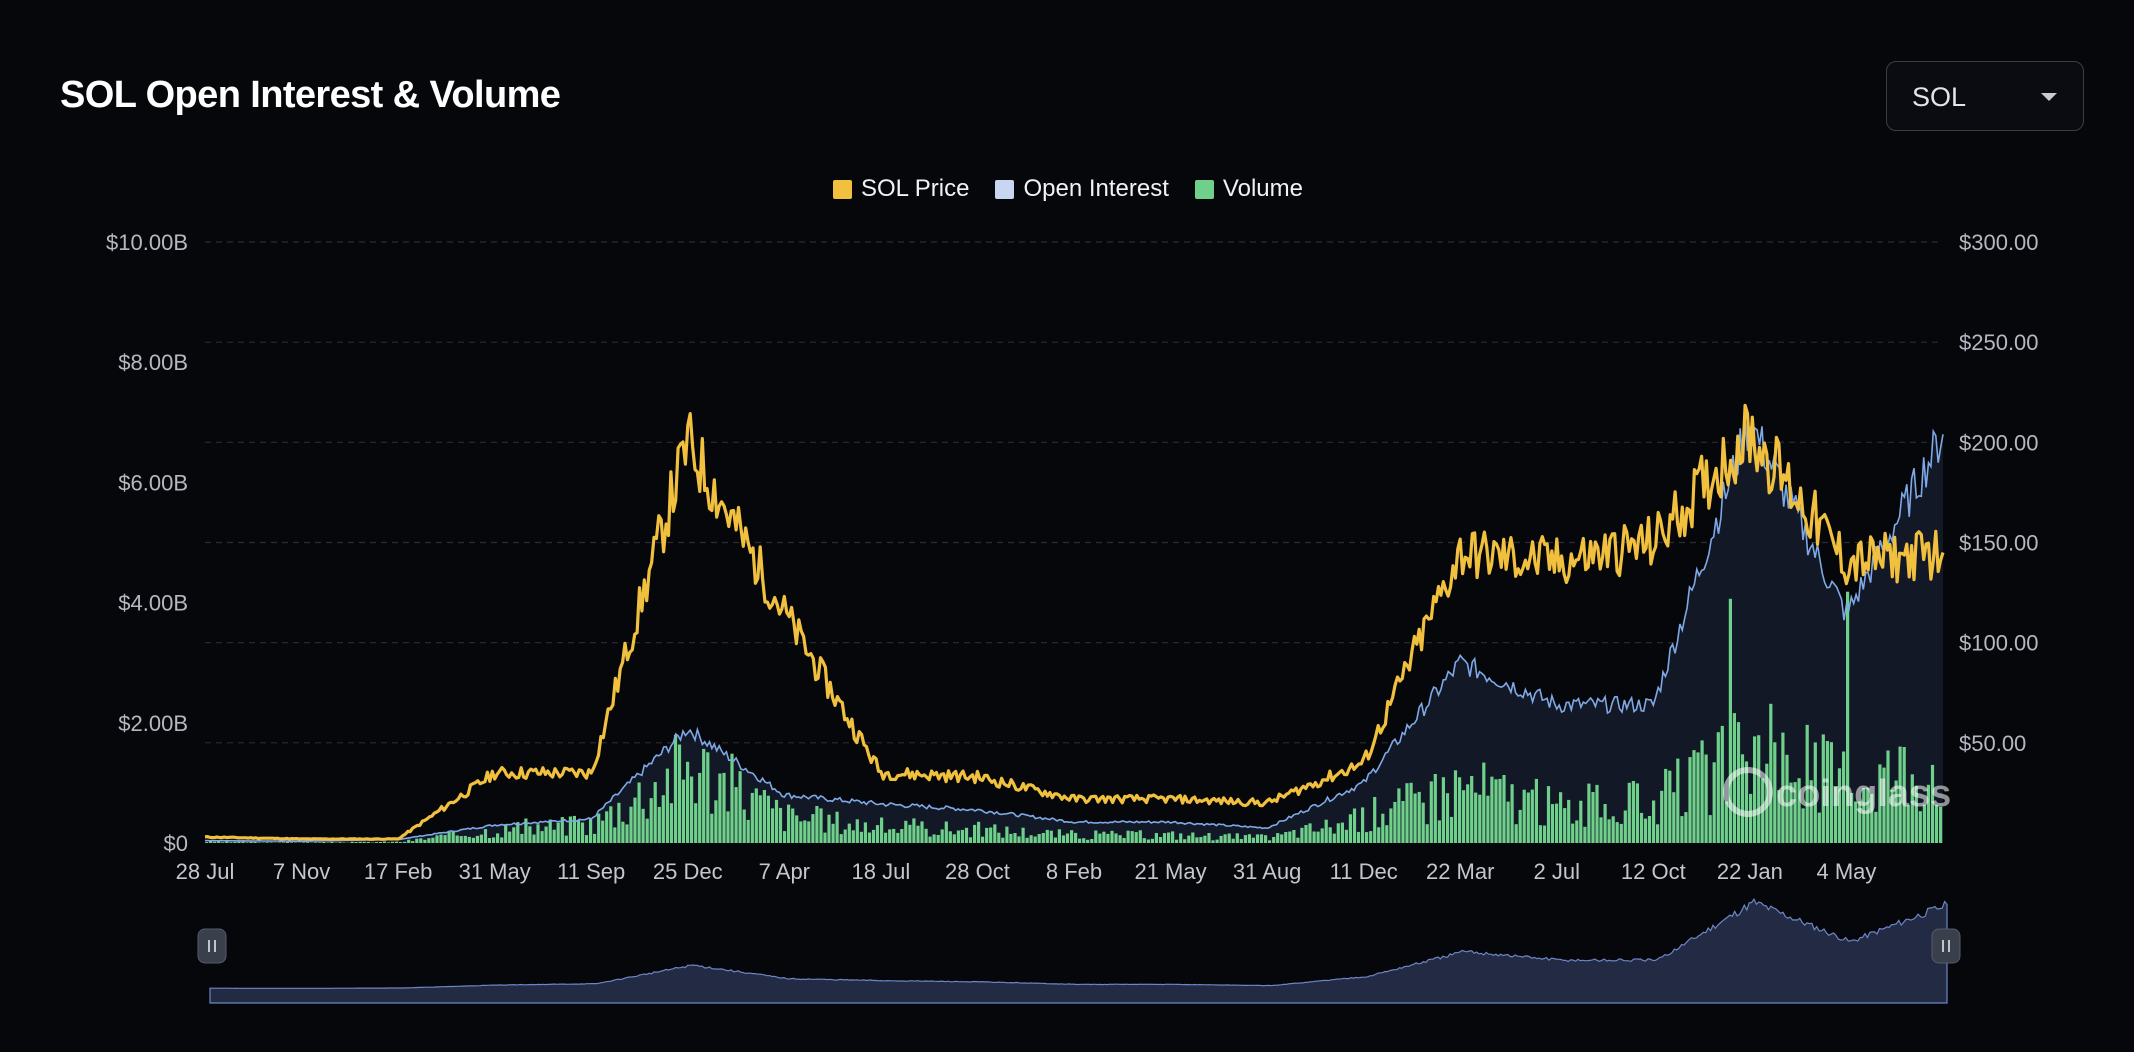 The width and height of the screenshot is (2134, 1052). Describe the element at coordinates (1653, 871) in the screenshot. I see `x-tick-label: 12 Oct` at that location.